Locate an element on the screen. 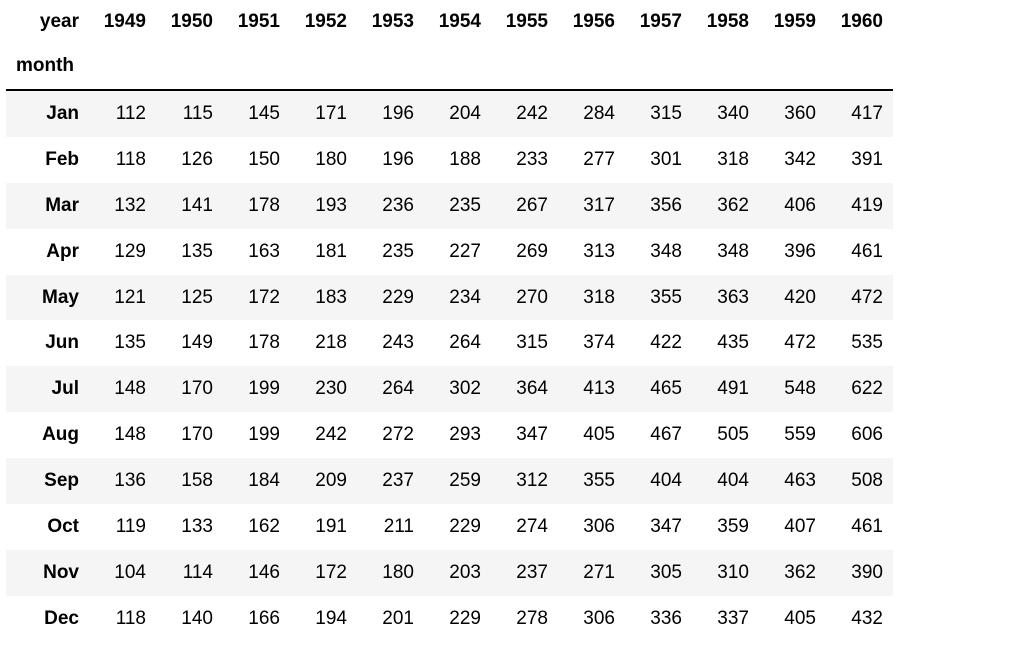  value-cell: 278 is located at coordinates (532, 618).